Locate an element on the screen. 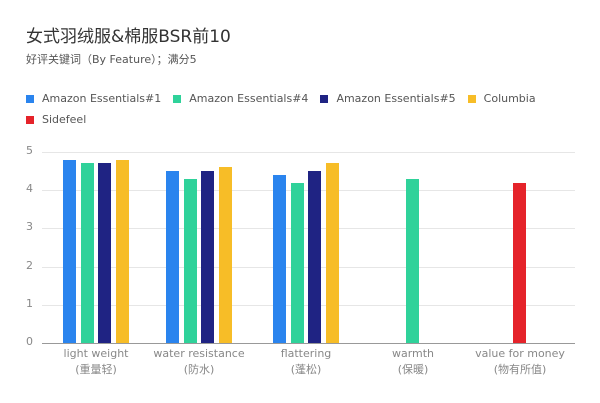 Image resolution: width=600 pixels, height=403 pixels. legend-item: Columbia is located at coordinates (501, 98).